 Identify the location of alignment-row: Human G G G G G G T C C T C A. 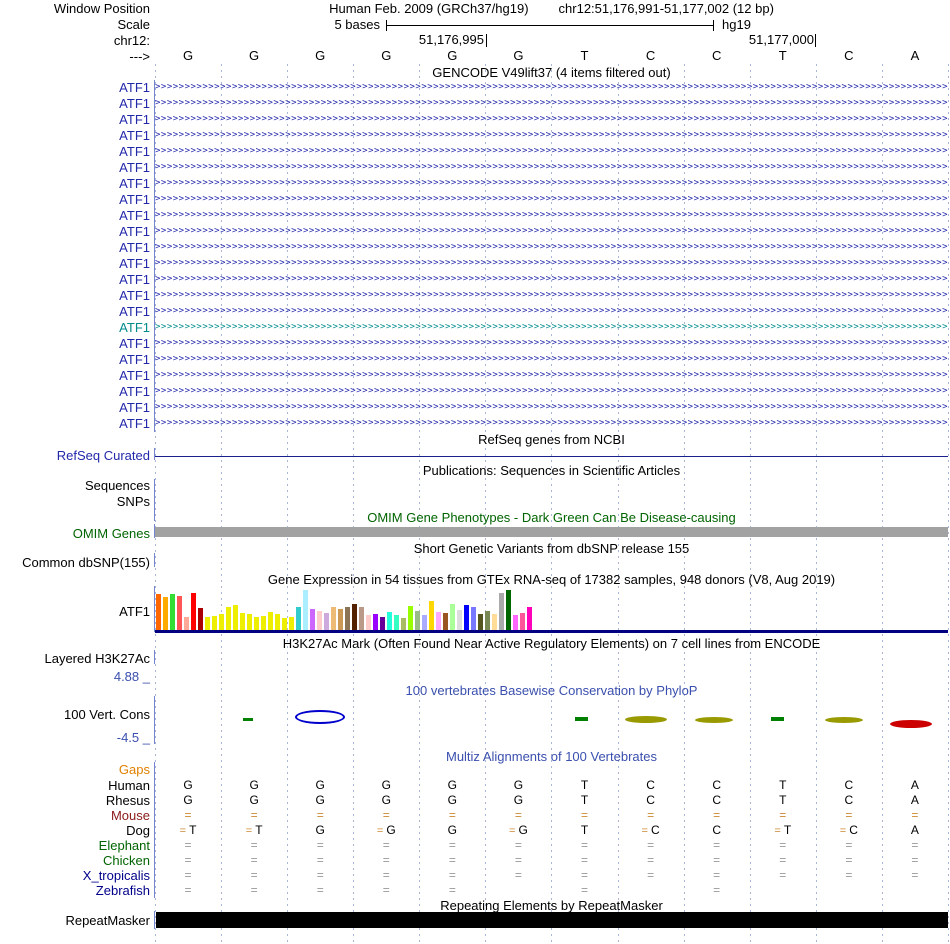
(475, 785).